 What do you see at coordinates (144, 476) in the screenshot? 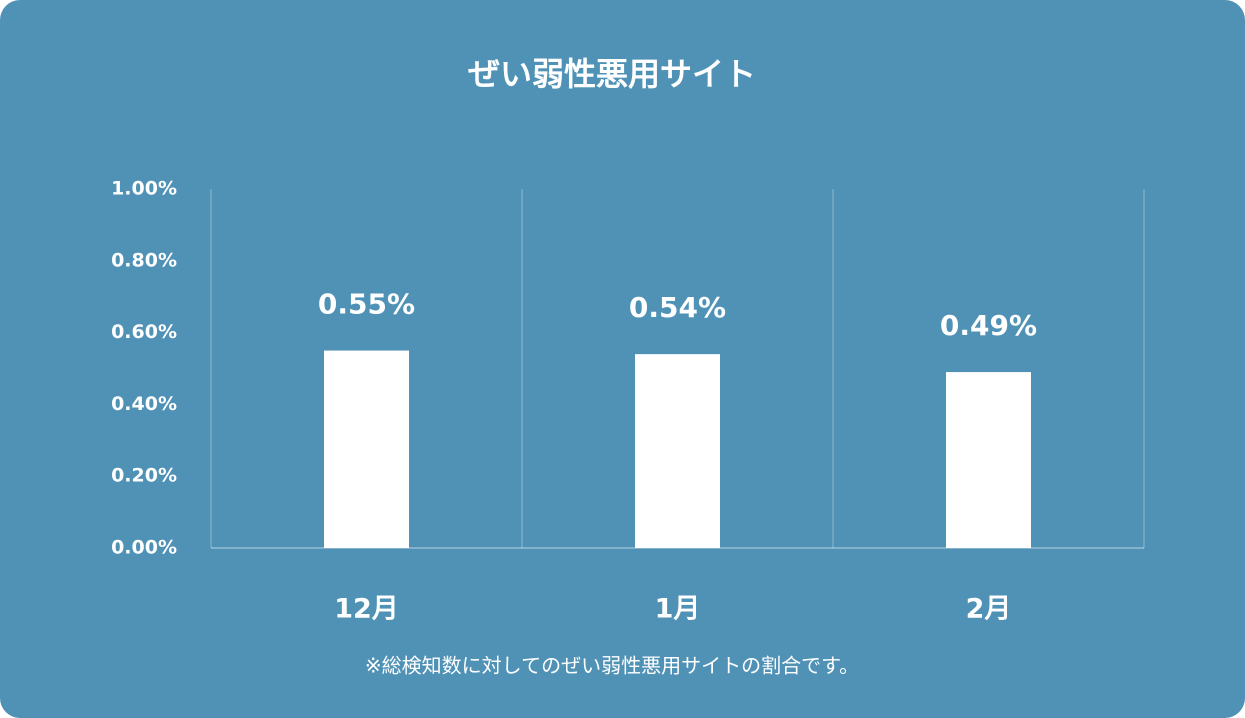
I see `y-tick-label: 0.20%` at bounding box center [144, 476].